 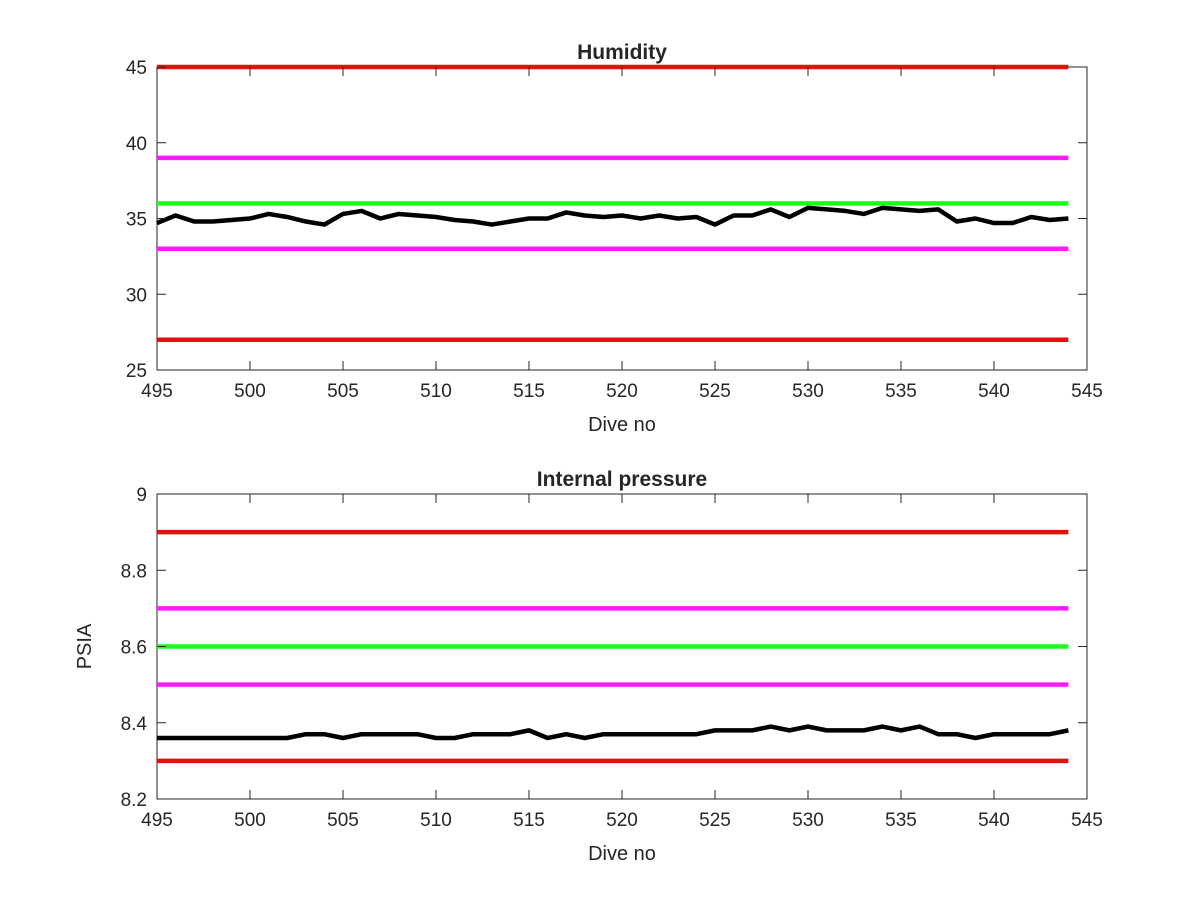 What do you see at coordinates (134, 571) in the screenshot?
I see `y-tick-label: 8.8` at bounding box center [134, 571].